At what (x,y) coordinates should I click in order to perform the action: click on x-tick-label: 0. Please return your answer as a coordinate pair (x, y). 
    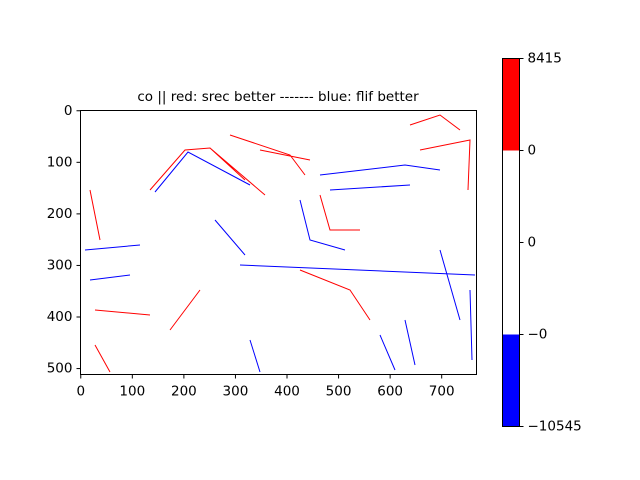
    Looking at the image, I should click on (80, 392).